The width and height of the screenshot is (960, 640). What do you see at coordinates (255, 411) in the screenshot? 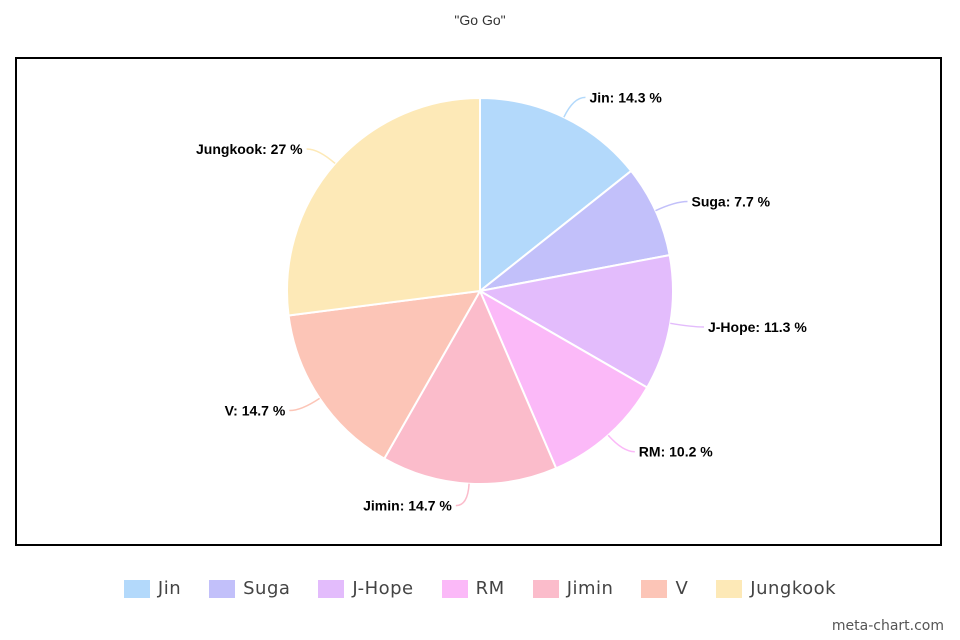
I see `data-label: V: 14.7 %` at bounding box center [255, 411].